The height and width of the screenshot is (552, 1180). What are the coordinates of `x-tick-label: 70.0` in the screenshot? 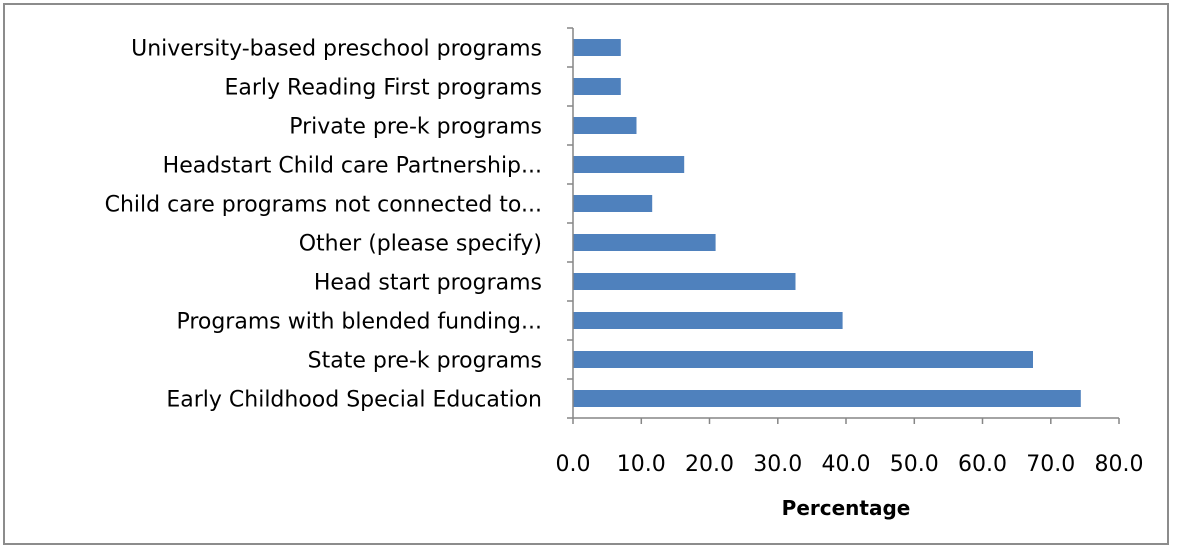 It's located at (1050, 464).